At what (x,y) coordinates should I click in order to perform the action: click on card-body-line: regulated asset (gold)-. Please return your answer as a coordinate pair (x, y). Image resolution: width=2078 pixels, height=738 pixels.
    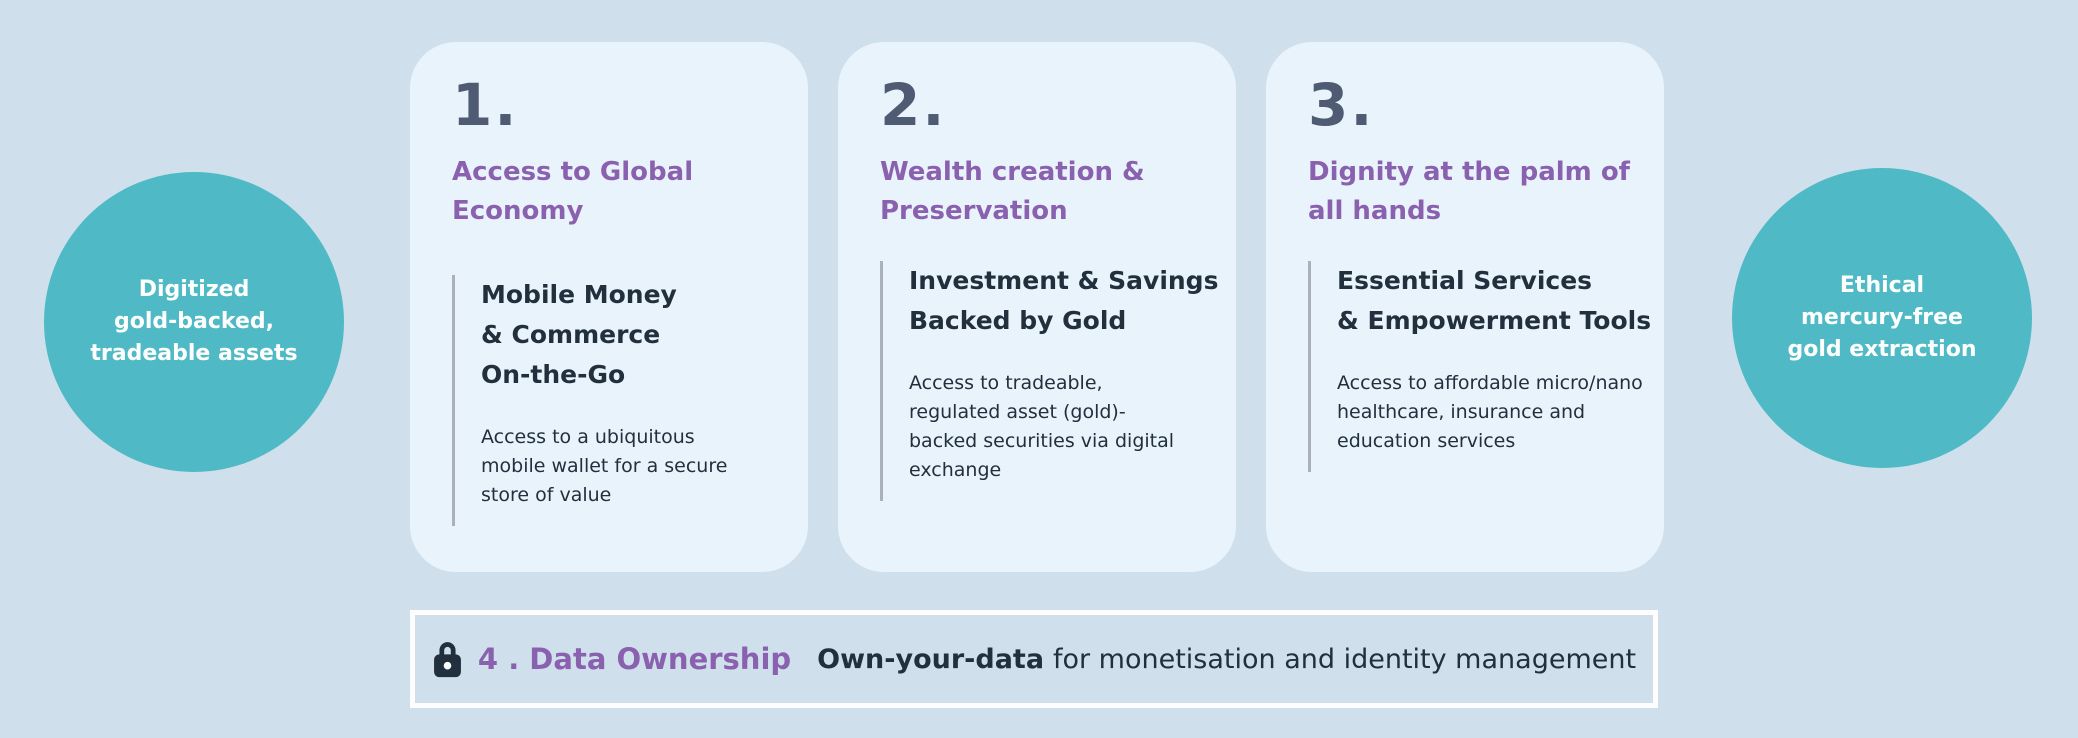
    Looking at the image, I should click on (1017, 411).